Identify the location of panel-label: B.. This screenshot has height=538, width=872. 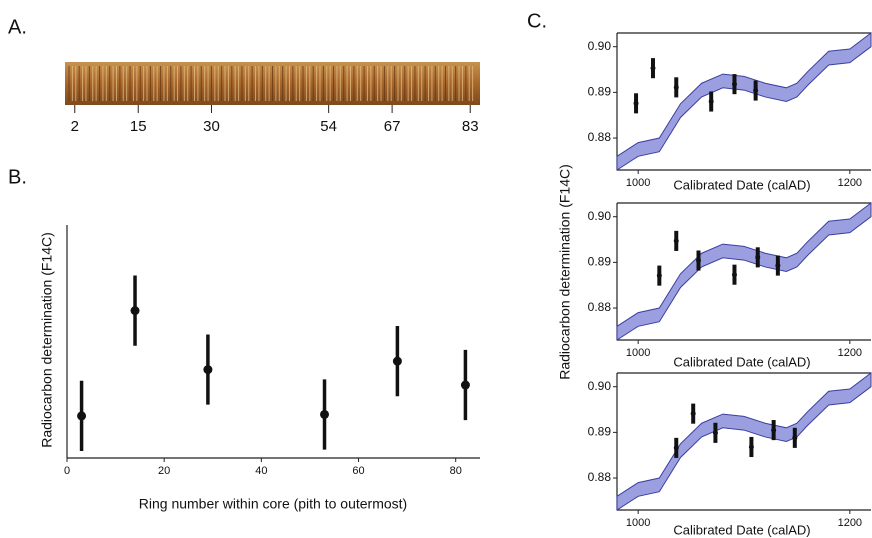
(17, 177).